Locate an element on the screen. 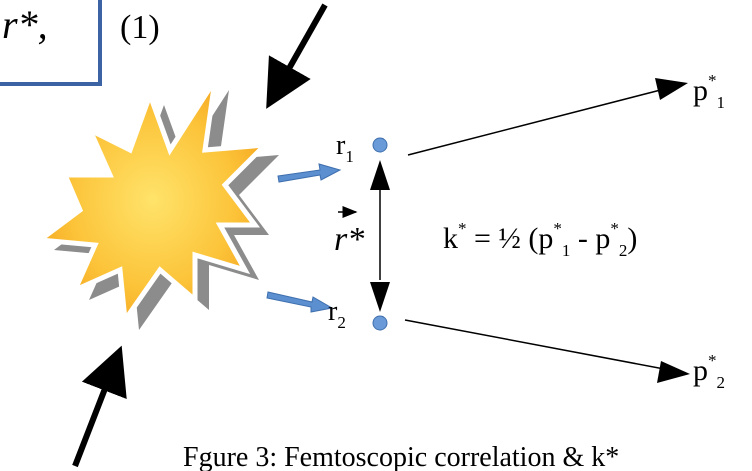 The width and height of the screenshot is (752, 471). caption: Fgure 3: Femtoscopic correlation & k* is located at coordinates (401, 456).